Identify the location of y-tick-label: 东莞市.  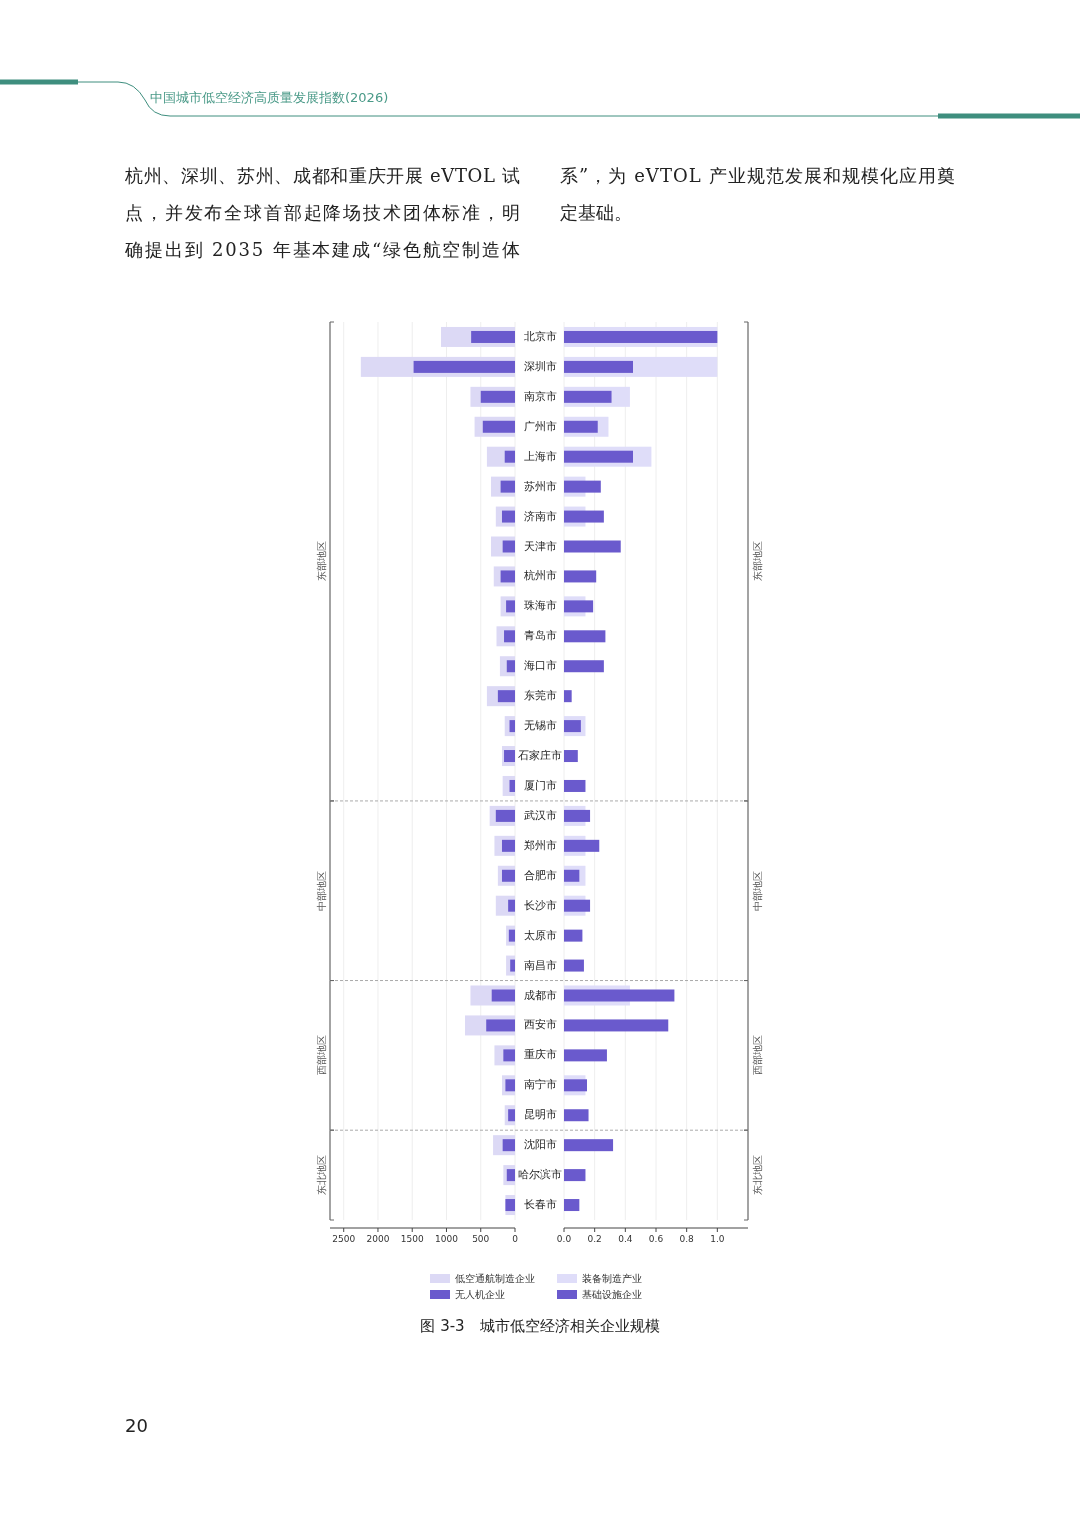
(540, 695).